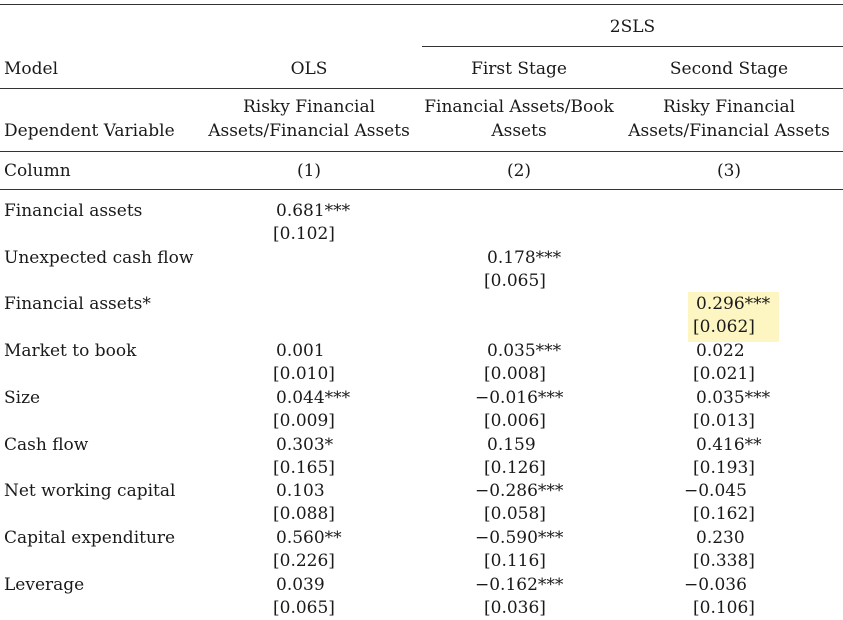  I want to click on depvar-col1-line2: Assets/Financial Assets, so click(309, 131).